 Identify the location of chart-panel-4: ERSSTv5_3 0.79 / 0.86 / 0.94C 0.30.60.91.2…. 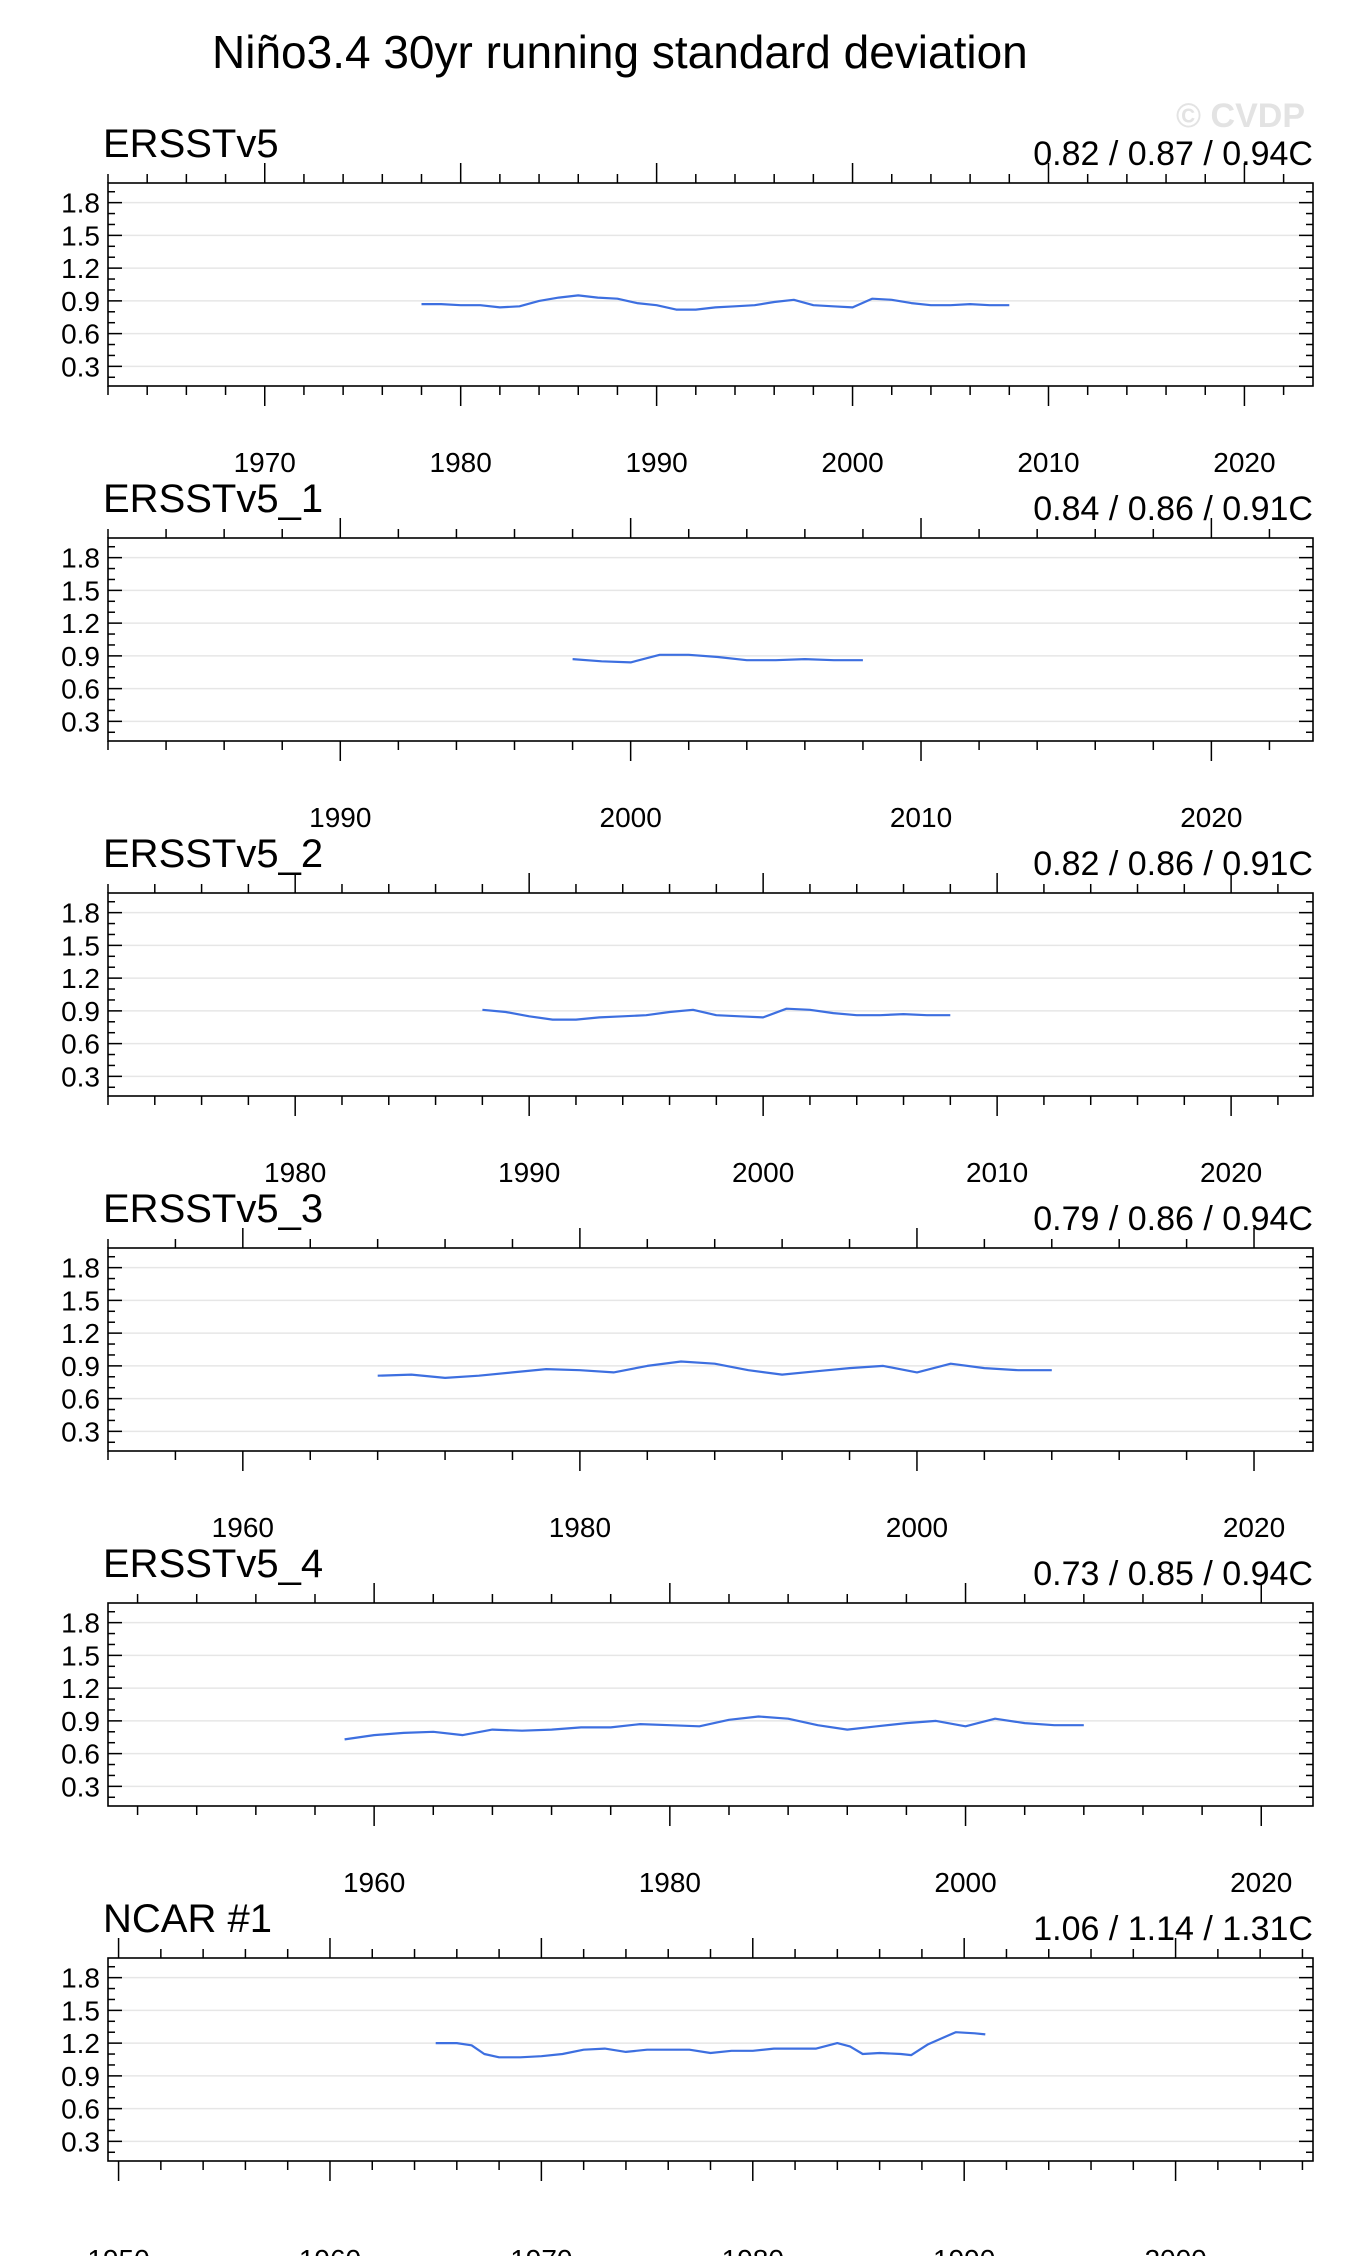
(687, 1365).